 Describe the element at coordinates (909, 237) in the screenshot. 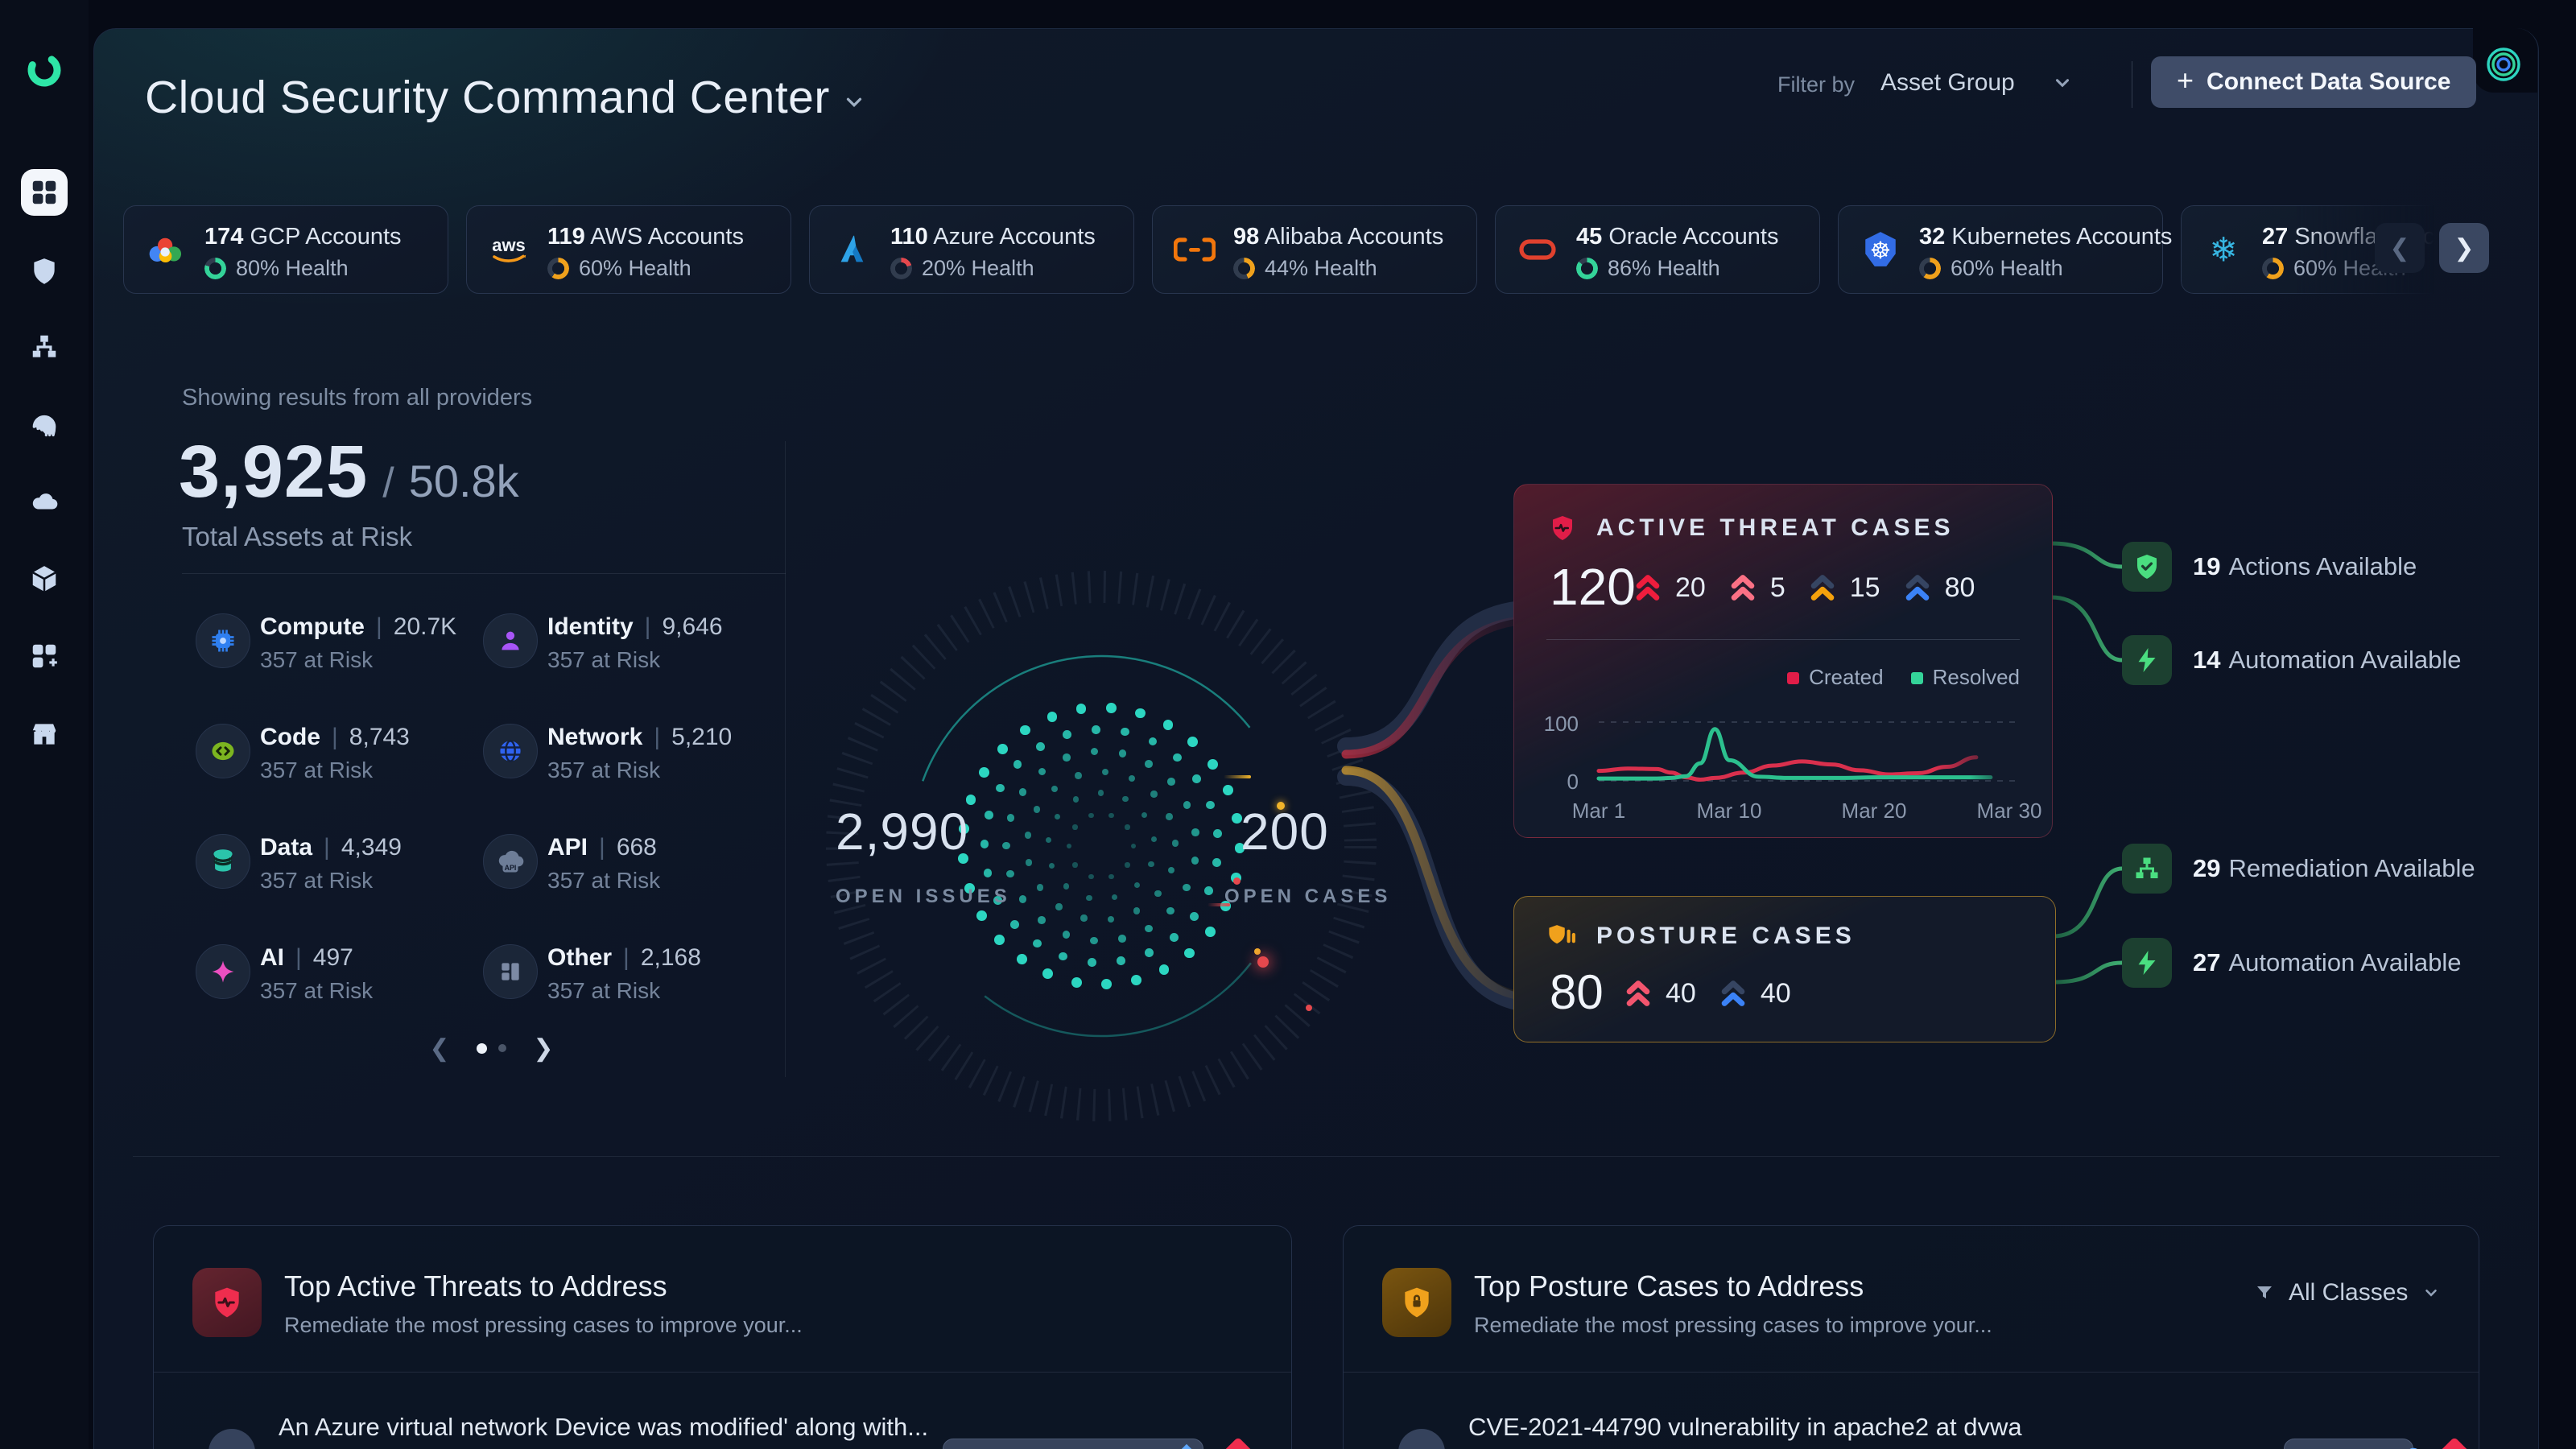

I see `account-count: 110` at that location.